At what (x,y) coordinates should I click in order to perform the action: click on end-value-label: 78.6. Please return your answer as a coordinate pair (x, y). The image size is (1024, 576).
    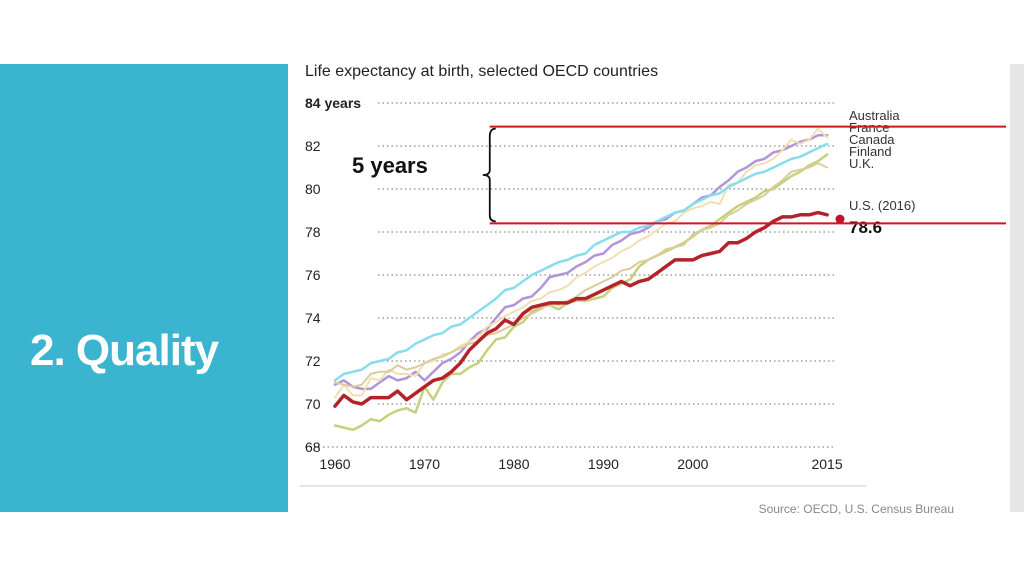
    Looking at the image, I should click on (865, 227).